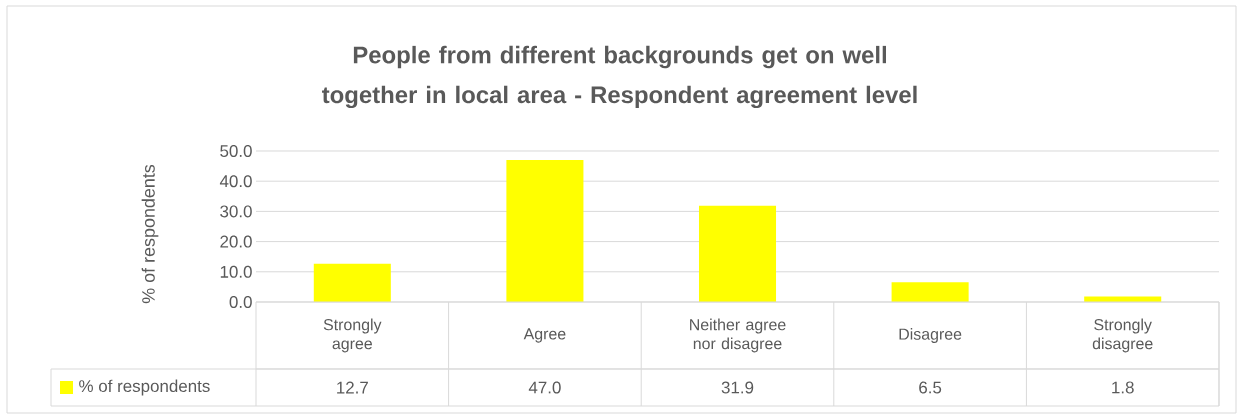 Image resolution: width=1243 pixels, height=419 pixels. I want to click on y-tick-label: 30.0, so click(236, 211).